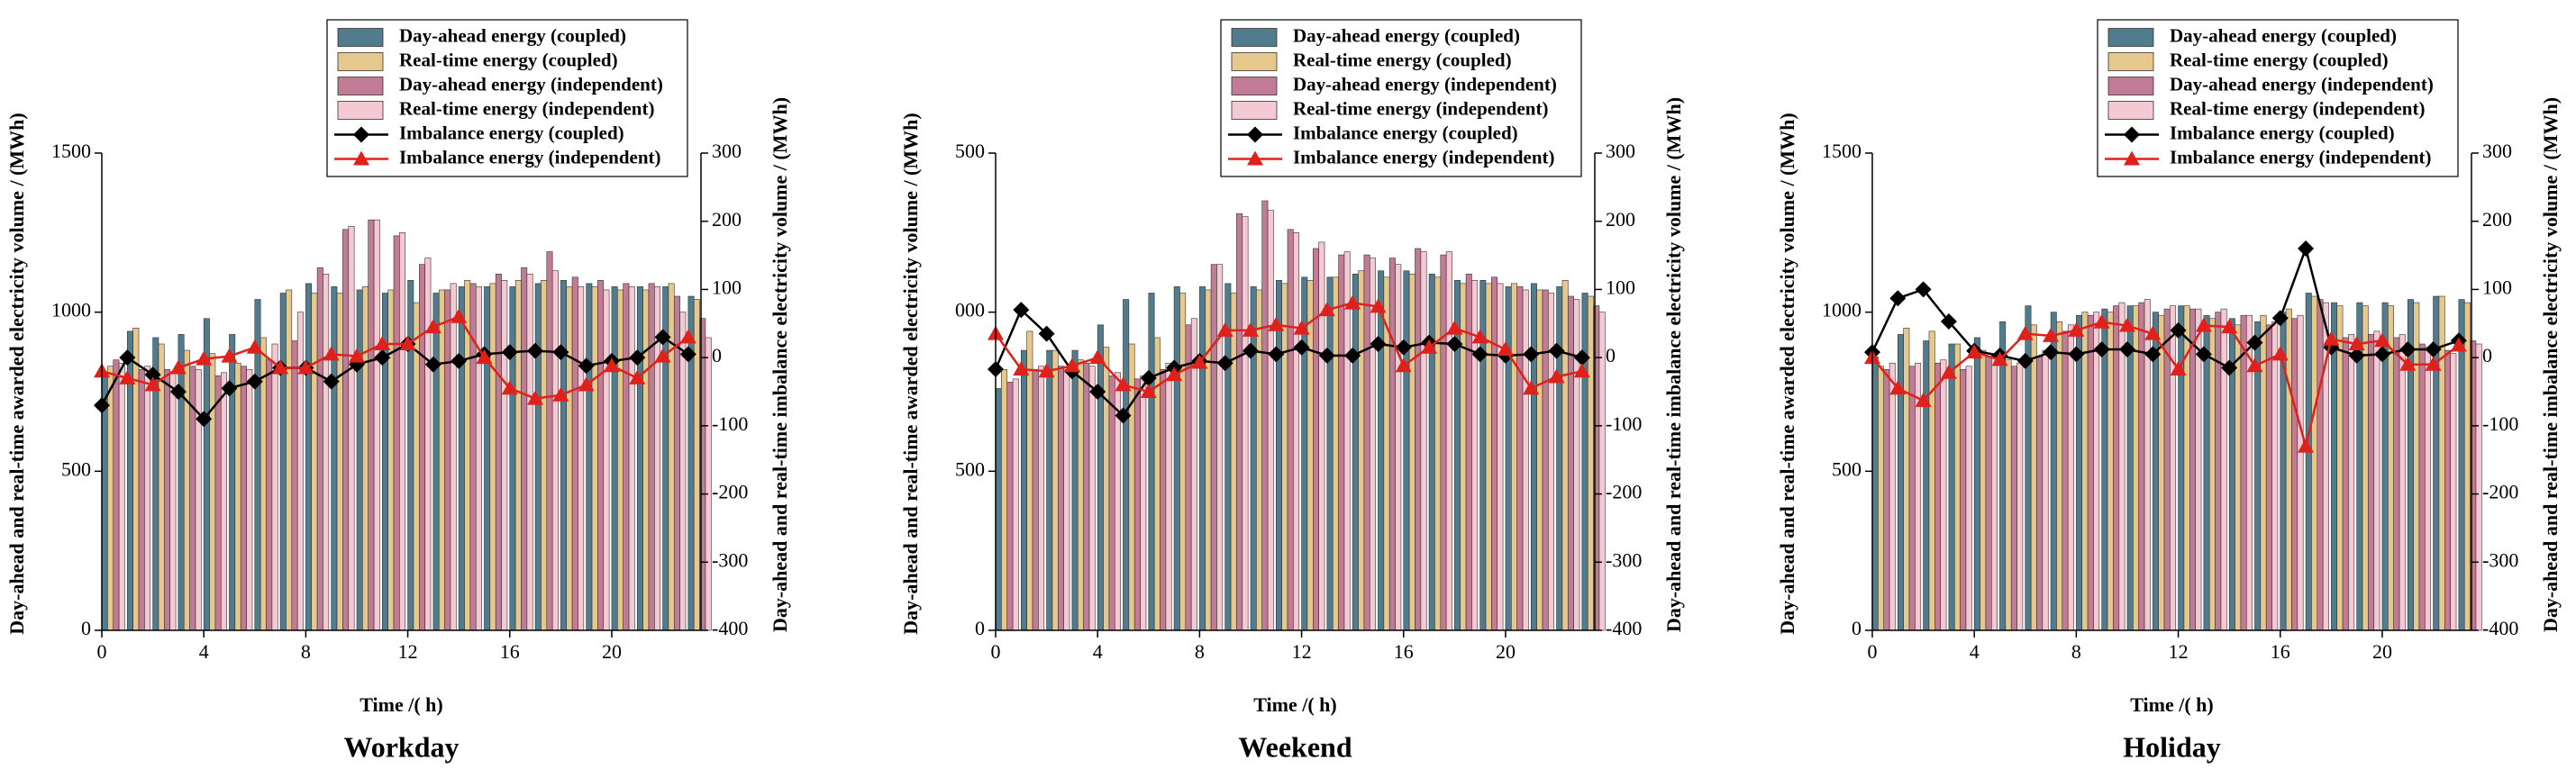  What do you see at coordinates (401, 746) in the screenshot?
I see `chart-title: Workday` at bounding box center [401, 746].